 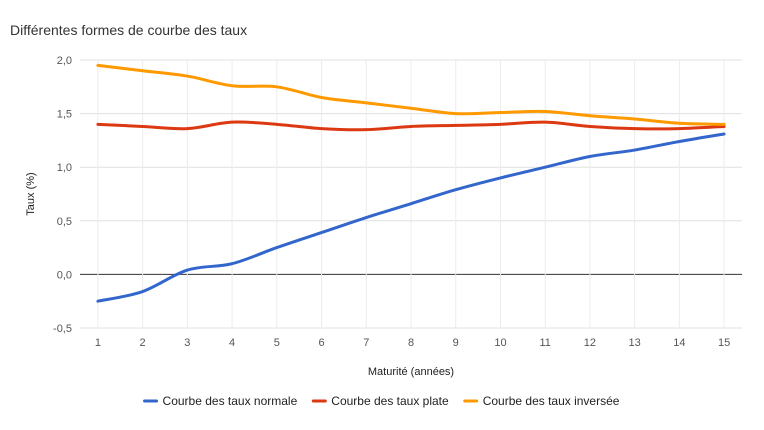 What do you see at coordinates (64, 115) in the screenshot?
I see `y-tick-label: 1,5` at bounding box center [64, 115].